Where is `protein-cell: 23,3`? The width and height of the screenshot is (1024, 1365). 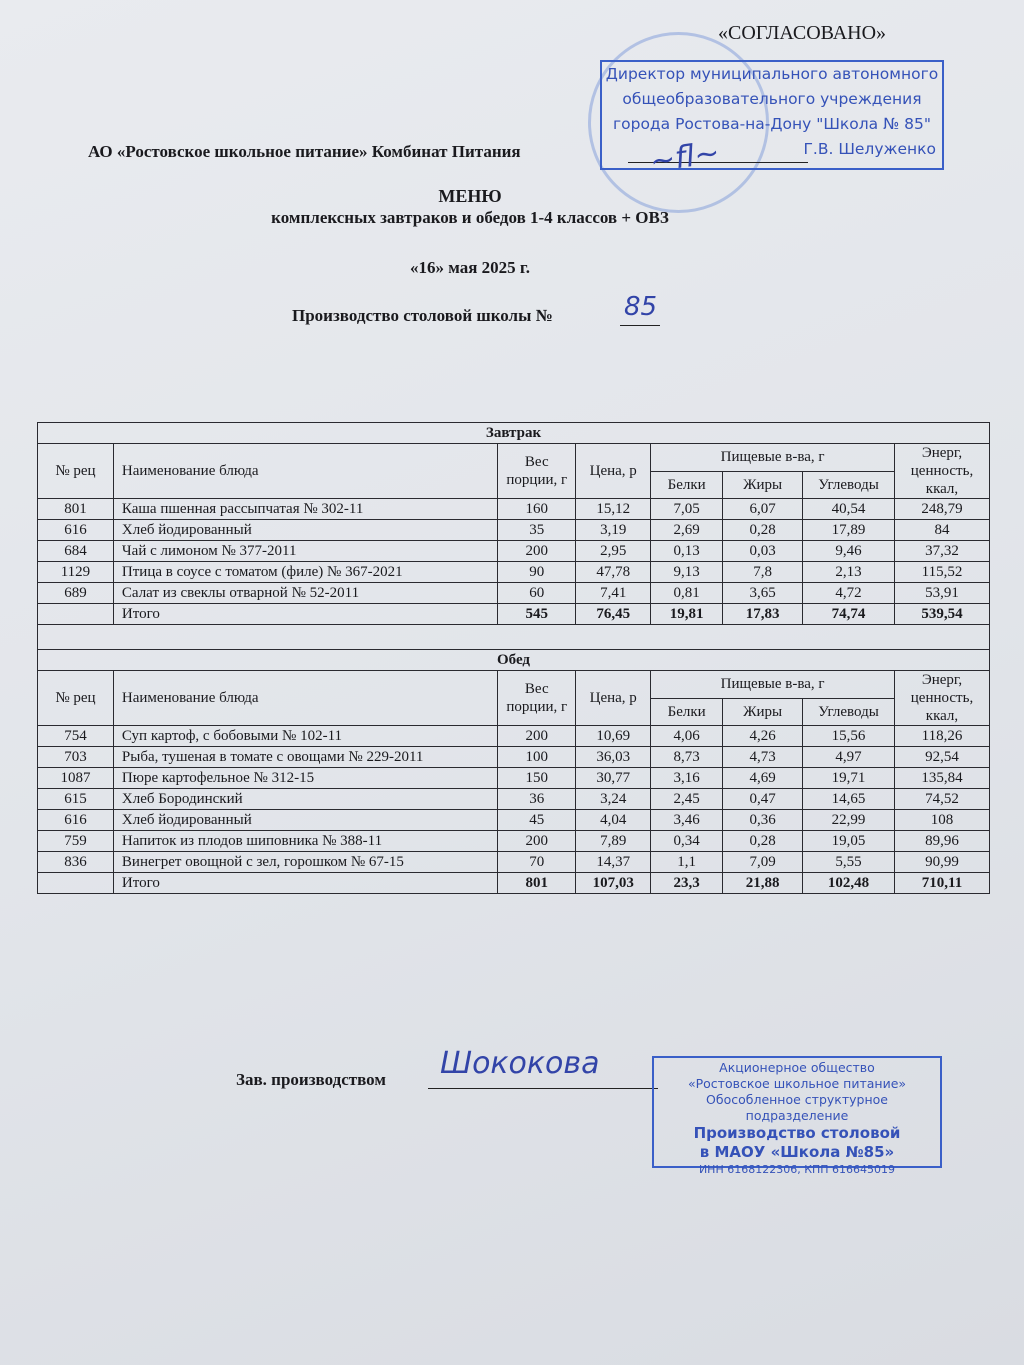
protein-cell: 23,3 is located at coordinates (687, 883).